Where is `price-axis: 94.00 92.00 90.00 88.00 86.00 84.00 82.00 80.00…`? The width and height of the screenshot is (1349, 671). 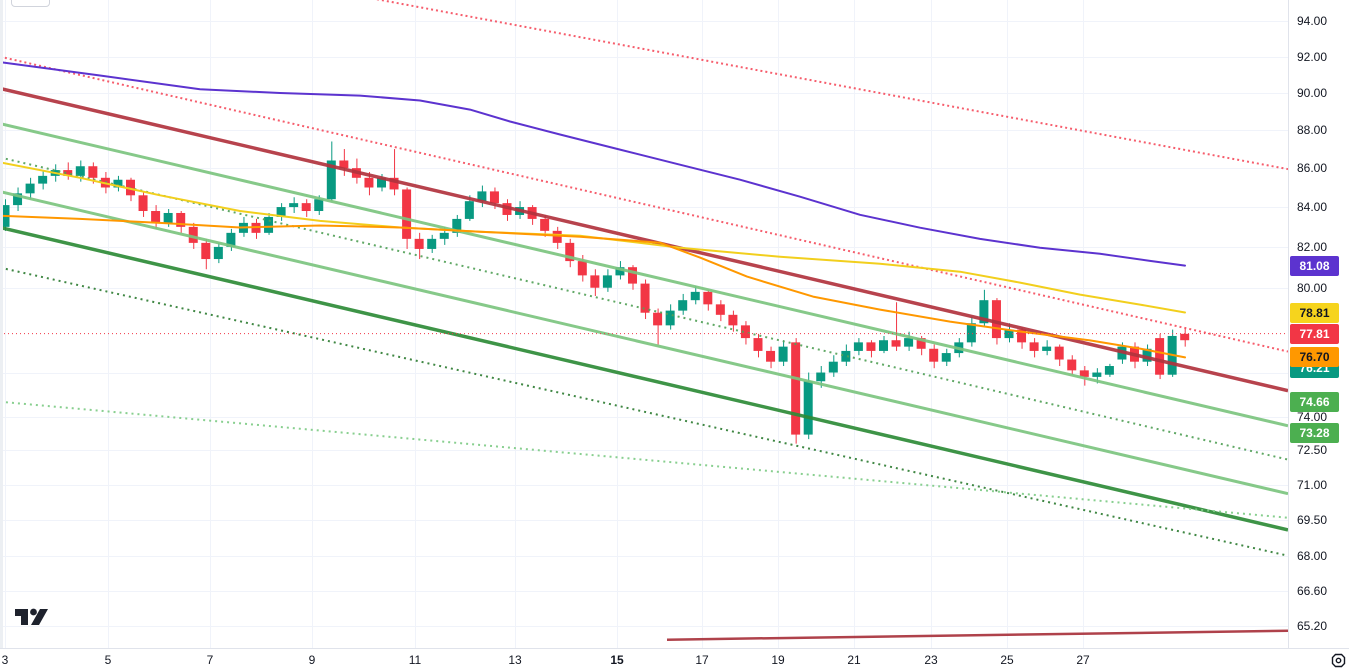 price-axis: 94.00 92.00 90.00 88.00 86.00 84.00 82.00 80.00… is located at coordinates (1318, 324).